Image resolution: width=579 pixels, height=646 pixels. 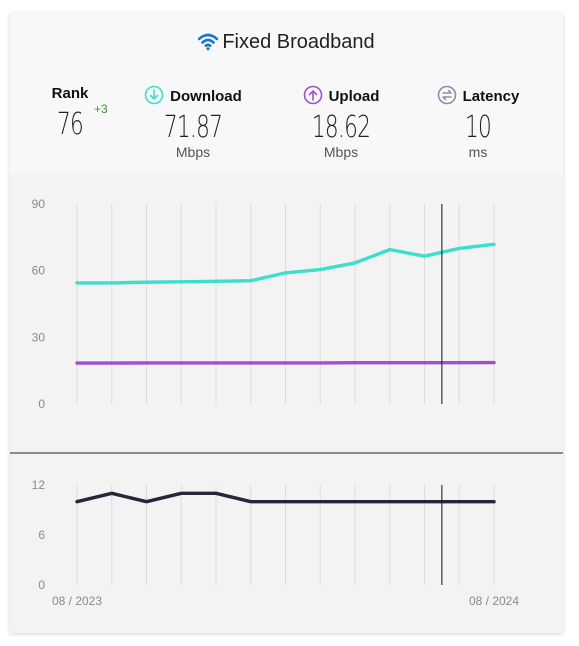 I want to click on download-metric: Download 71.87 Mbps, so click(x=193, y=122).